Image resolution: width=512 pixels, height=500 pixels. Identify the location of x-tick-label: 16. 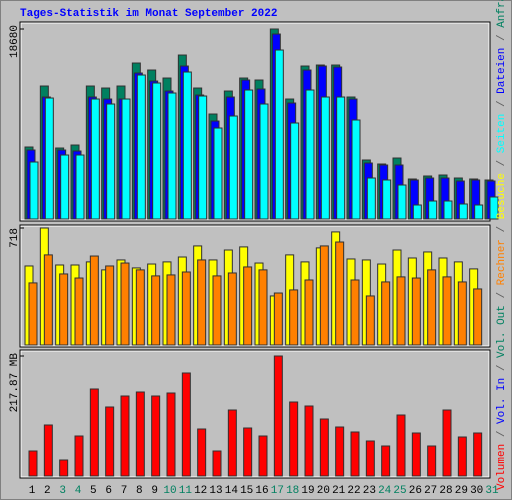
(261, 491).